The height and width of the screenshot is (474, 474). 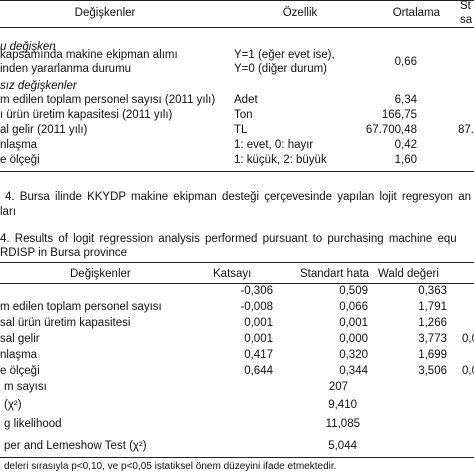 I want to click on cell: 1,60, so click(x=405, y=160).